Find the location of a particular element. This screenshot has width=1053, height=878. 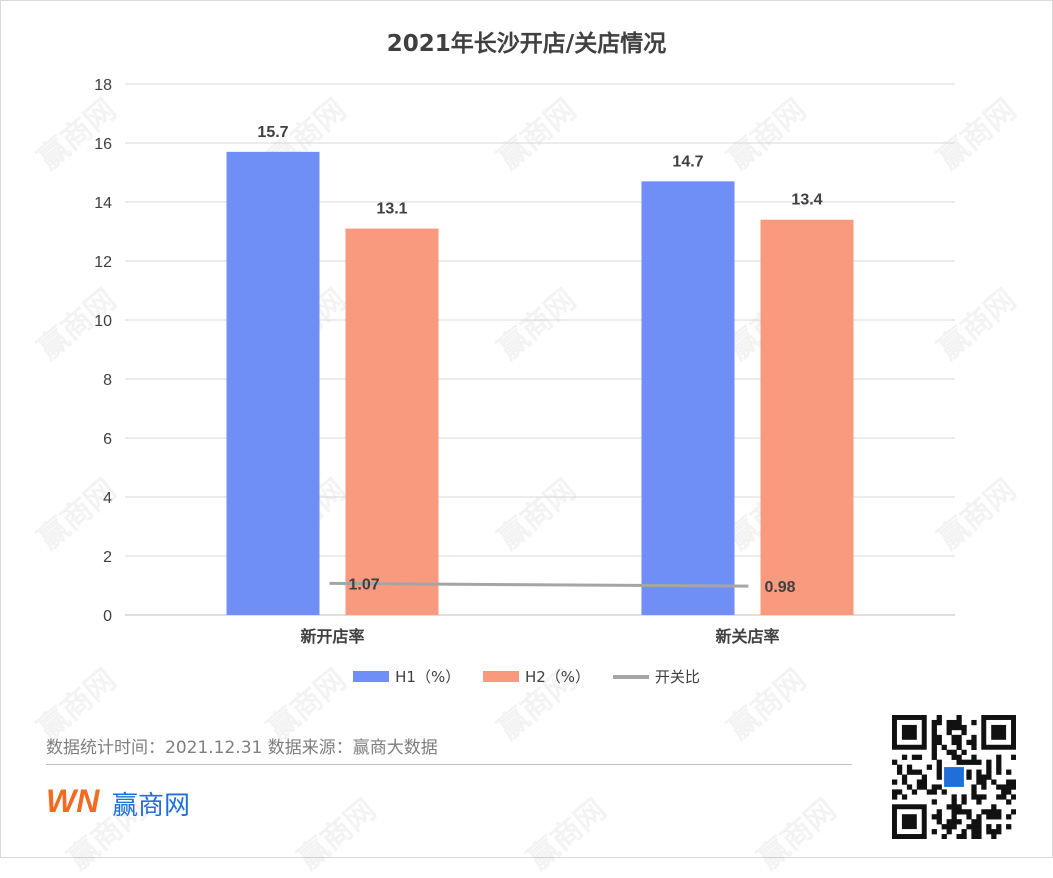

legend-label-h1: H1（%） is located at coordinates (428, 677).